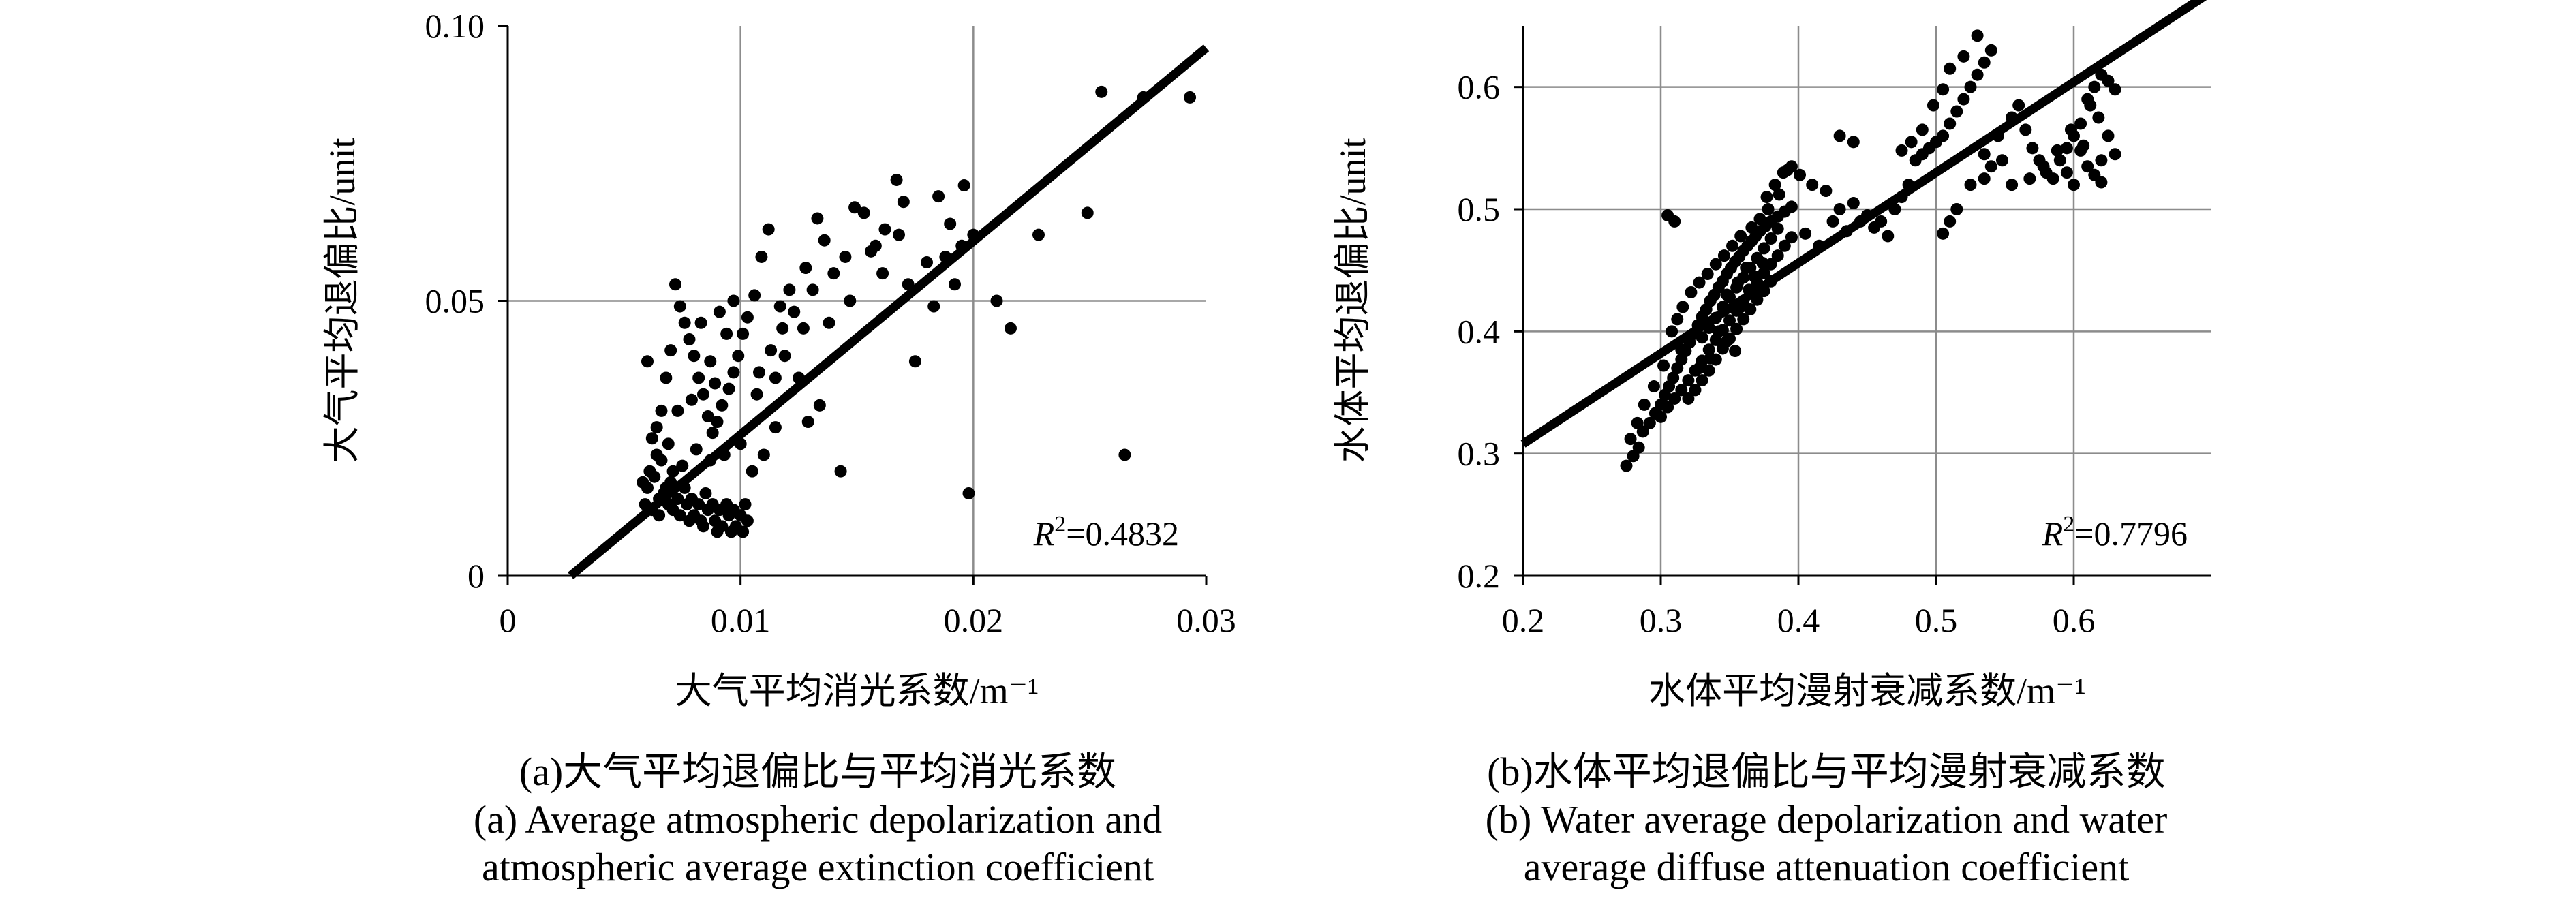  What do you see at coordinates (1480, 454) in the screenshot?
I see `y-tick-label: 0.3` at bounding box center [1480, 454].